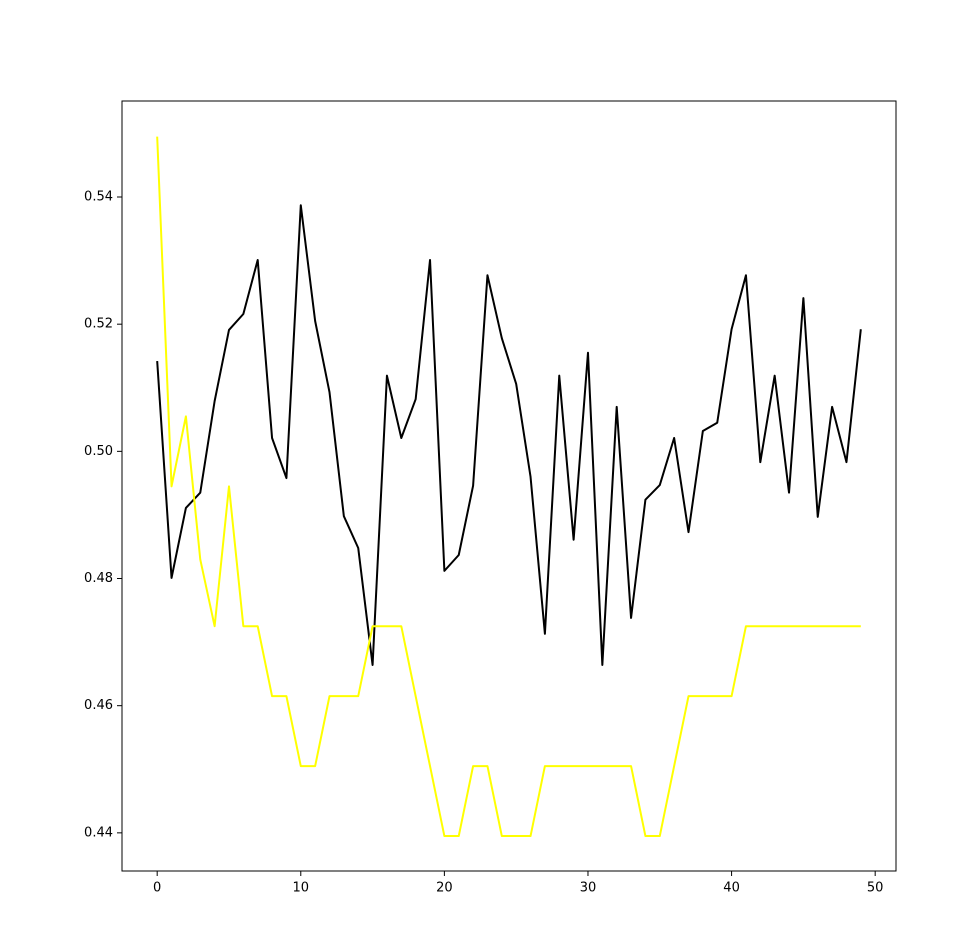 The height and width of the screenshot is (941, 980). What do you see at coordinates (98, 578) in the screenshot?
I see `y-tick-label: 0.48` at bounding box center [98, 578].